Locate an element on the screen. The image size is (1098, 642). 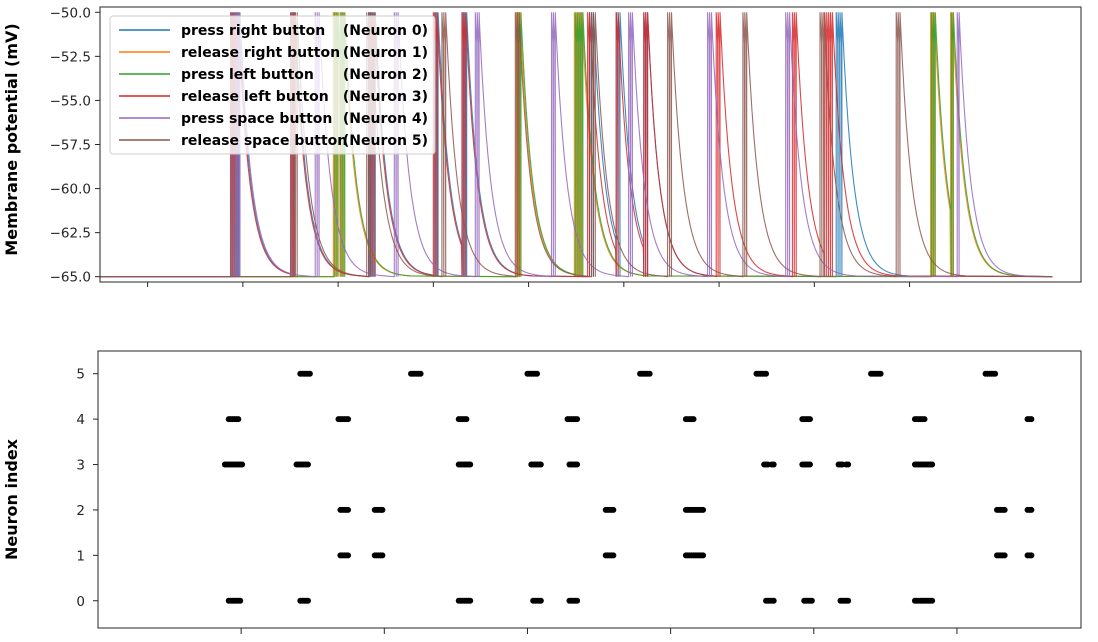
bottom-y-ticks: 0 1 2 3 4 5 is located at coordinates (87, 488).